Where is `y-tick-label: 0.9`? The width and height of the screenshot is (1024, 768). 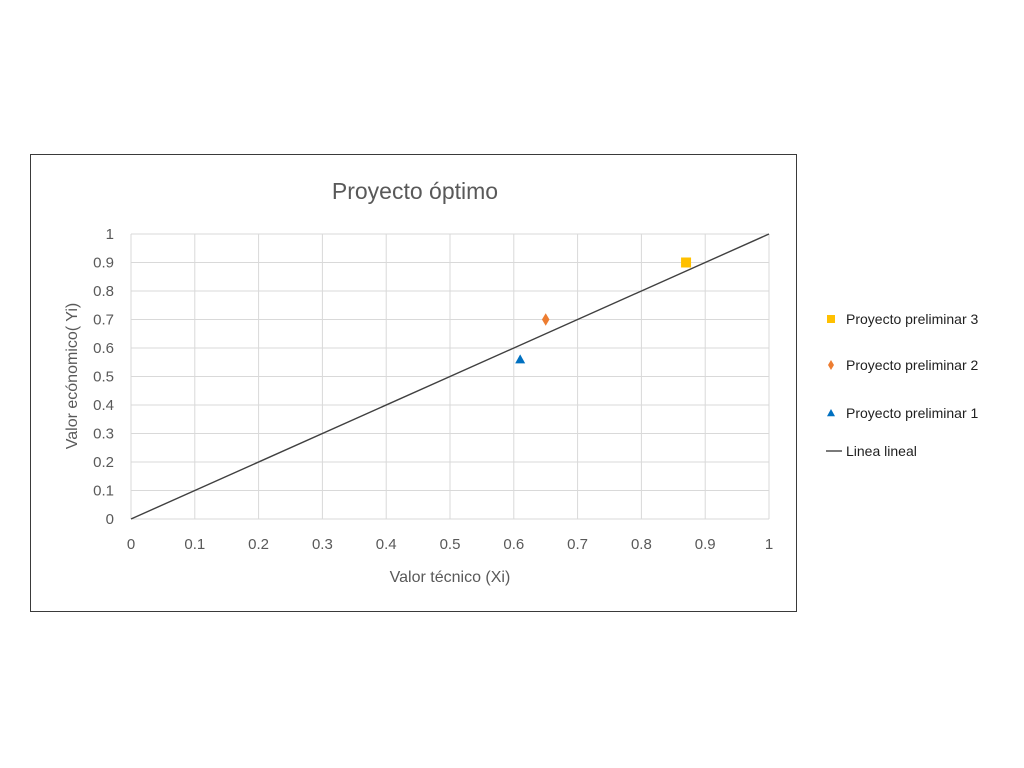 y-tick-label: 0.9 is located at coordinates (103, 263).